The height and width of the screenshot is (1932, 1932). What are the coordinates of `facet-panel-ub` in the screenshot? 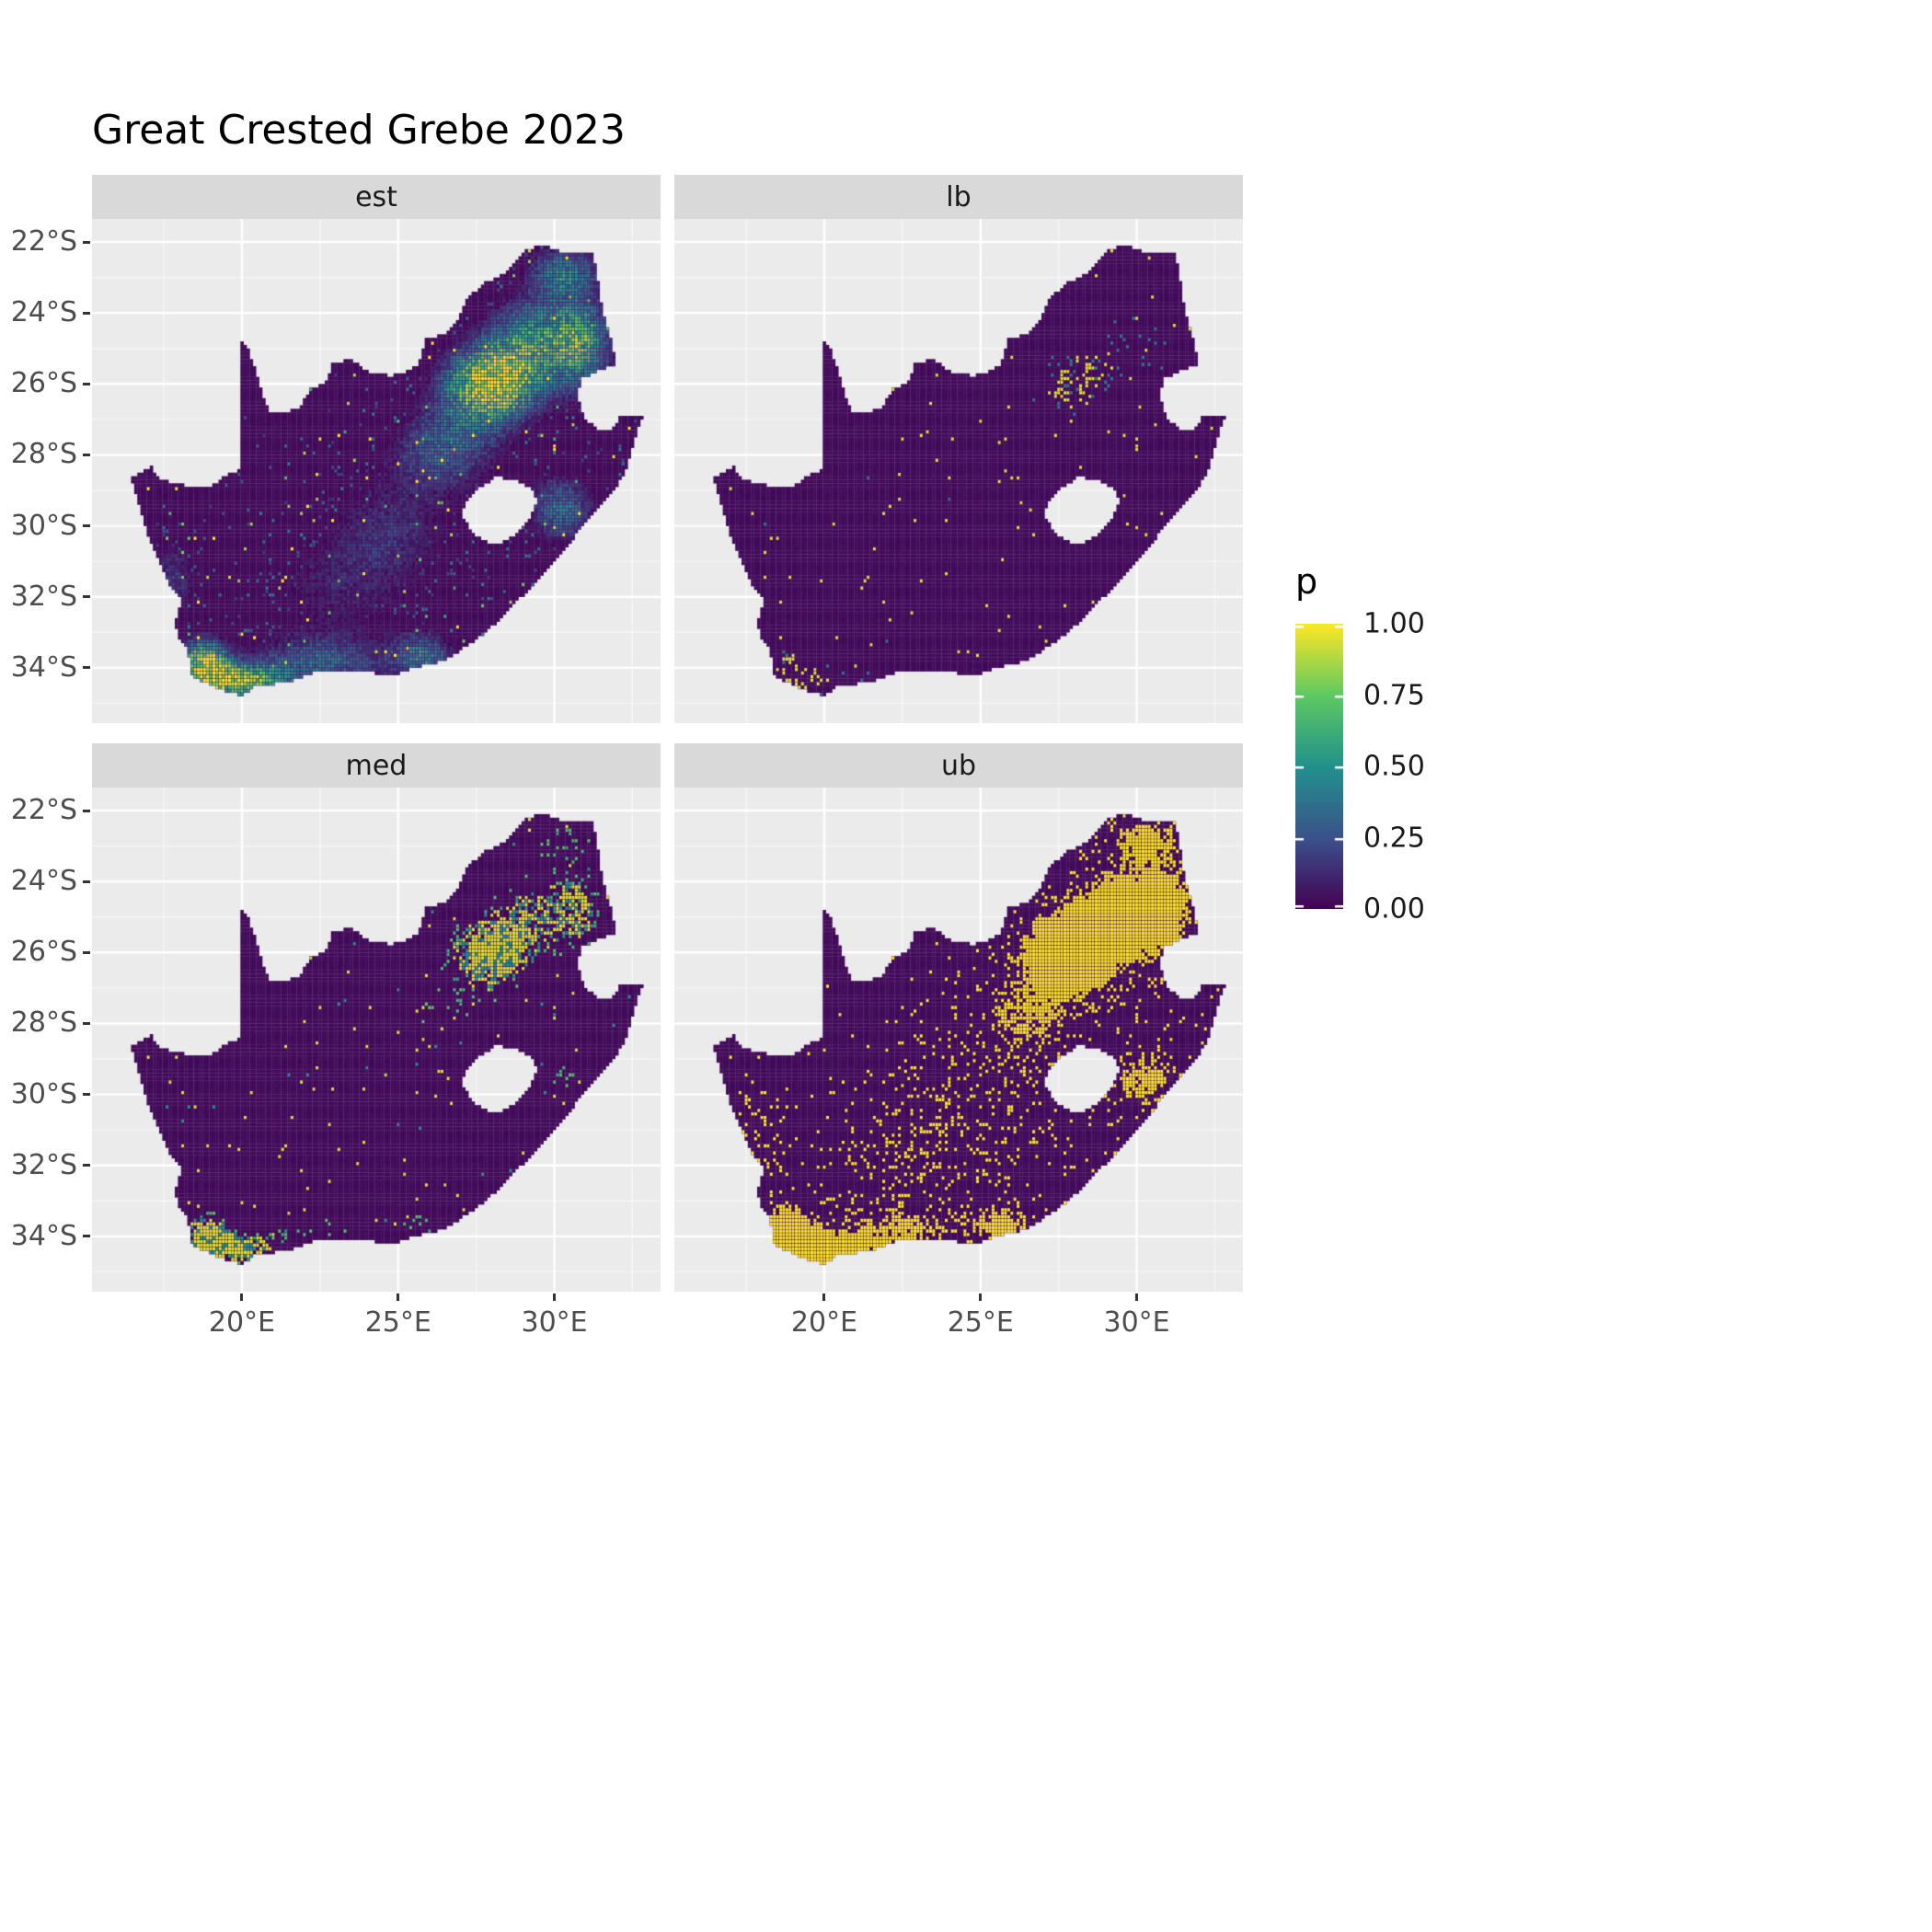 It's located at (958, 1040).